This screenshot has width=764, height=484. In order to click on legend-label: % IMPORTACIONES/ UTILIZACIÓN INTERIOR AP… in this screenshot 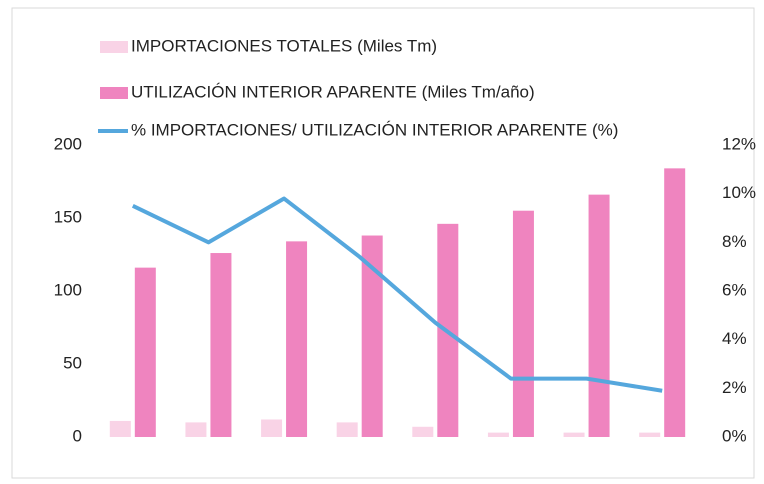, I will do `click(374, 129)`.